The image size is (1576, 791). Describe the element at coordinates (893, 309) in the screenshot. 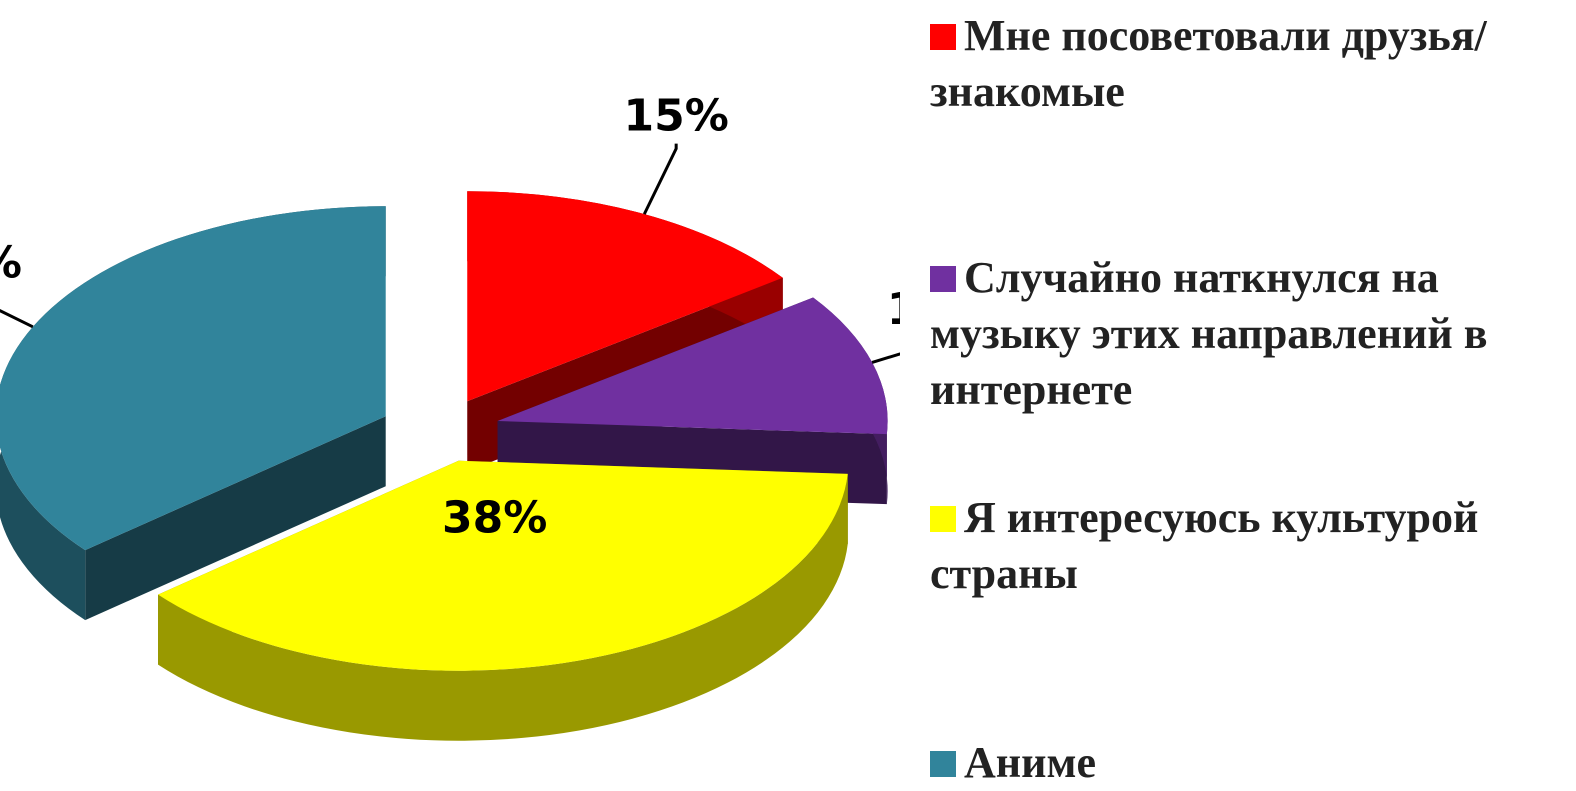

I see `data-label: 11%` at that location.